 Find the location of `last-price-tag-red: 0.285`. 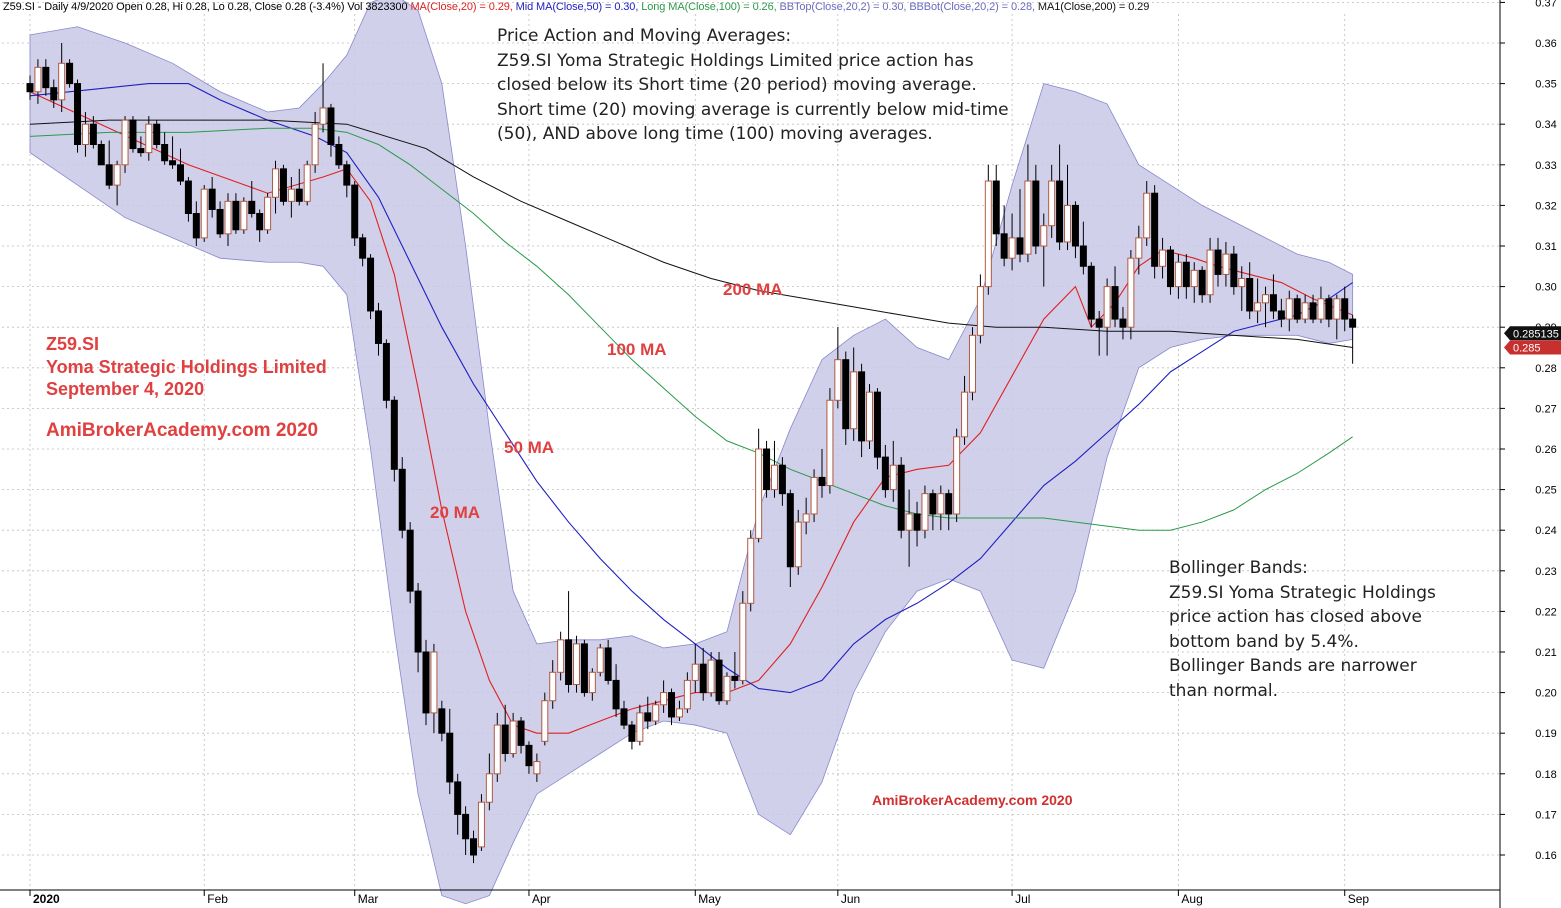

last-price-tag-red: 0.285 is located at coordinates (1532, 347).